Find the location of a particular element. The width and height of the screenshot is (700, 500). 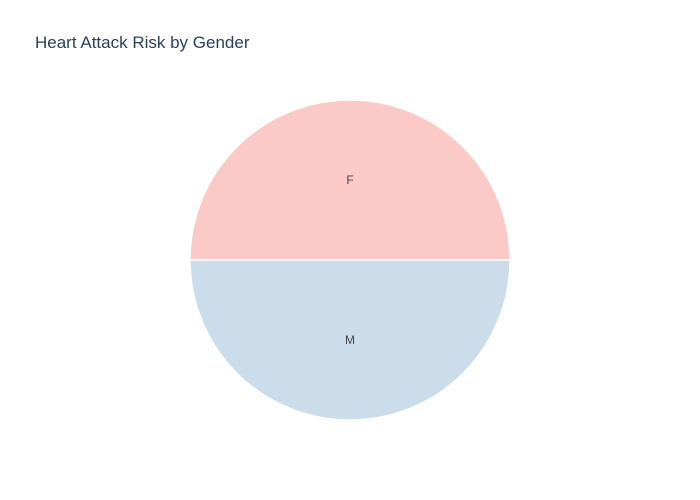

pie-slice-m is located at coordinates (350, 340).